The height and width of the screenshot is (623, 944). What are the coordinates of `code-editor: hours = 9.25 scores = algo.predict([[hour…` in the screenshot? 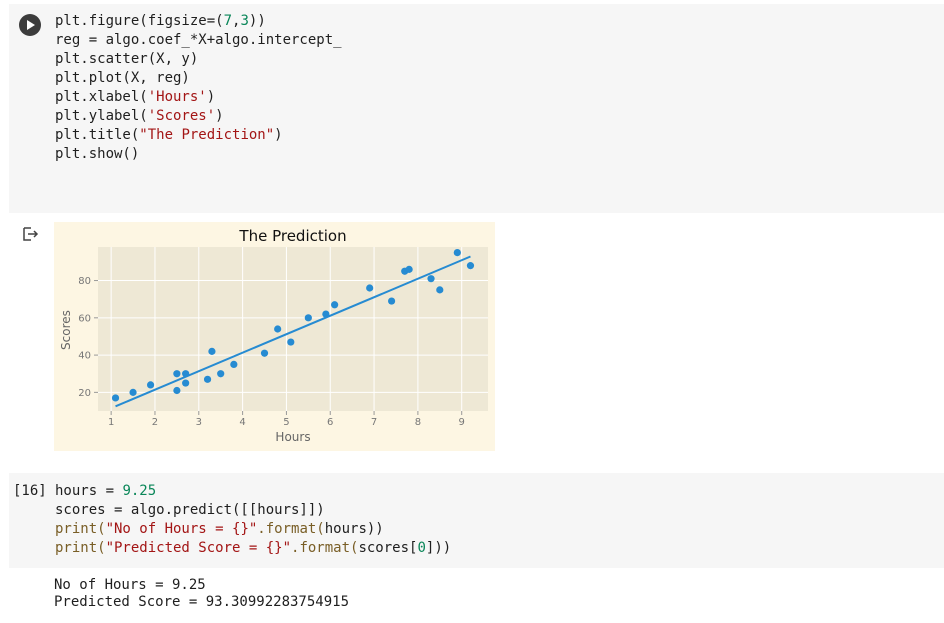 It's located at (253, 520).